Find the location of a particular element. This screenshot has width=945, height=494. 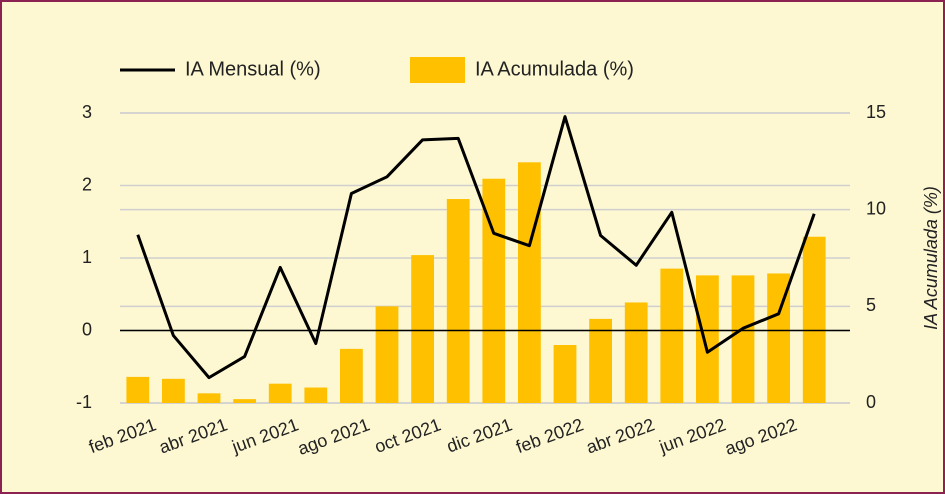

y2-axis-label: IA Acumulada (%) is located at coordinates (931, 258).